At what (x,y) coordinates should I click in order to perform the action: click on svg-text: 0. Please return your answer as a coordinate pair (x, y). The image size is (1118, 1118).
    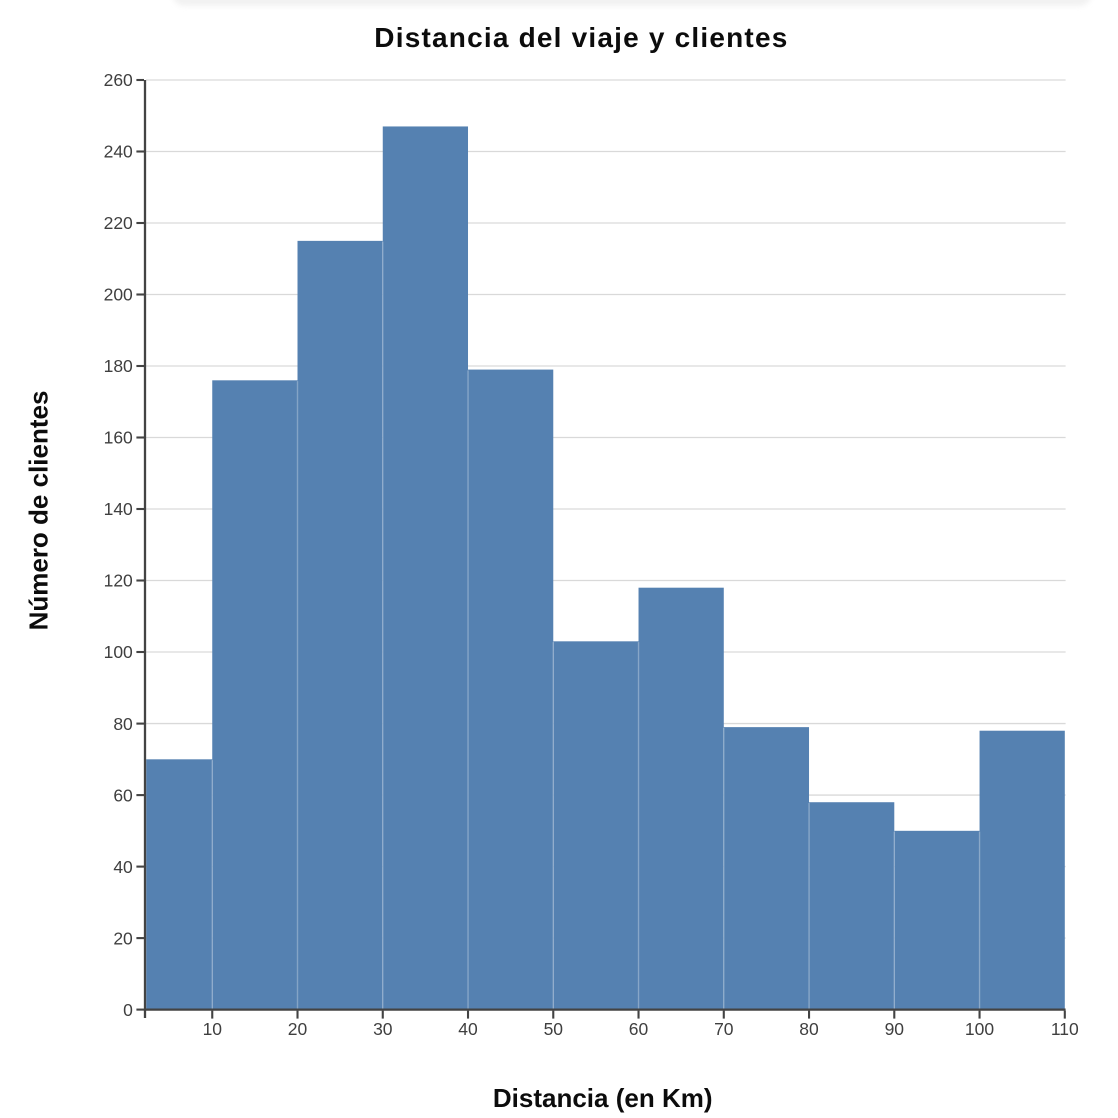
    Looking at the image, I should click on (128, 1010).